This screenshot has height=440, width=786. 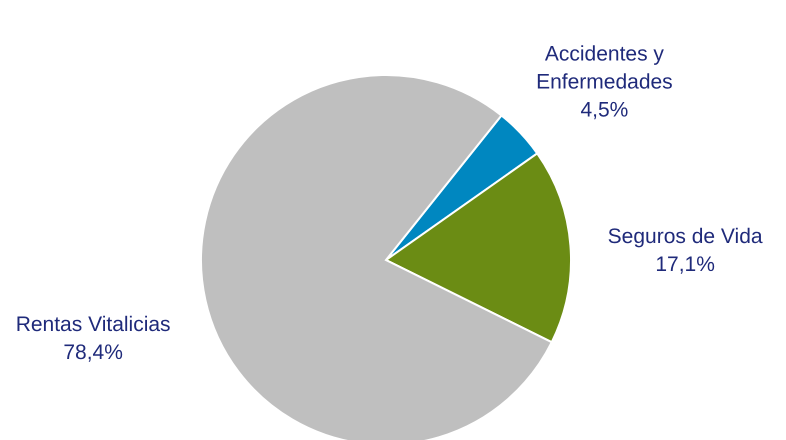 I want to click on slice-label: Seguros de Vida, so click(x=685, y=236).